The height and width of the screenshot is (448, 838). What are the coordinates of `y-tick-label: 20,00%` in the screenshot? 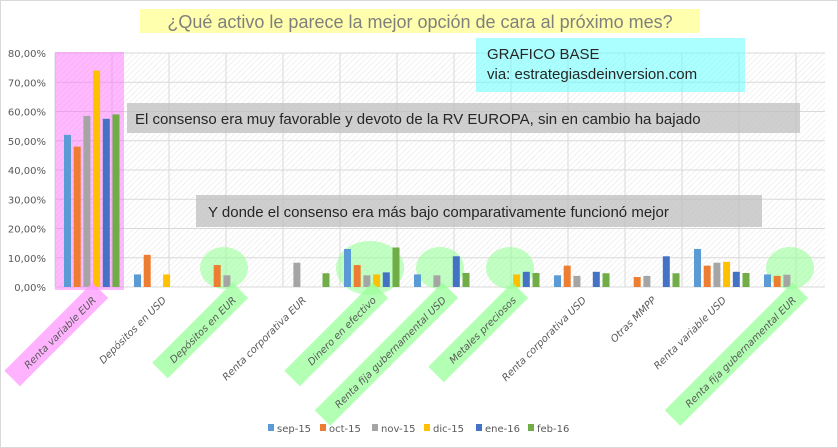 It's located at (27, 230).